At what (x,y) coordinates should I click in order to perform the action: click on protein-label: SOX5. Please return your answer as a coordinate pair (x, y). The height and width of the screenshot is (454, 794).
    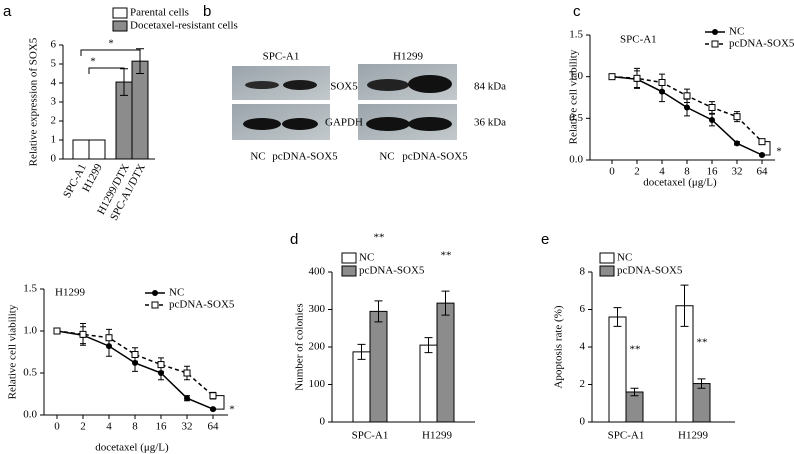
    Looking at the image, I should click on (344, 87).